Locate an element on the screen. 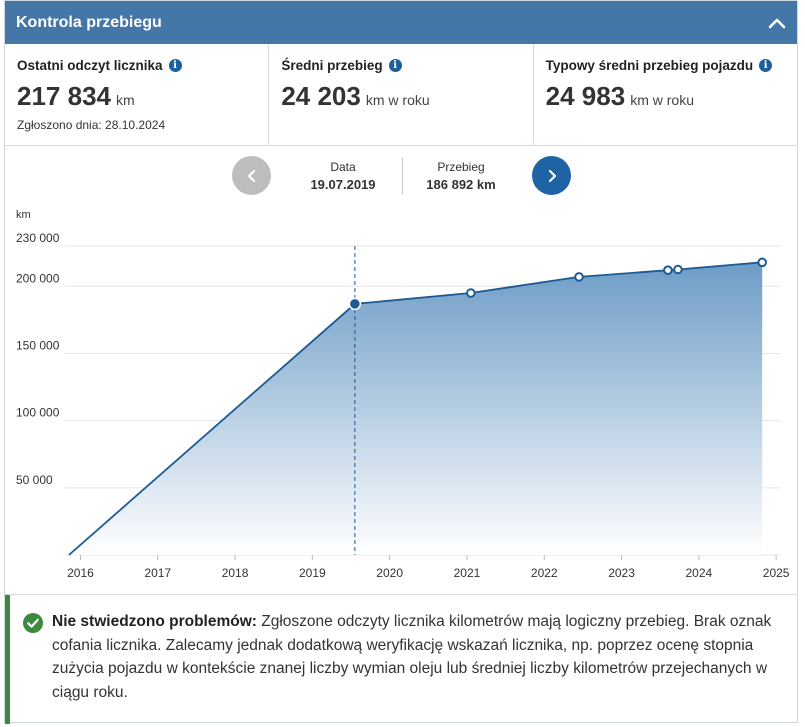 The width and height of the screenshot is (805, 727). stat-value: 217 834 is located at coordinates (64, 96).